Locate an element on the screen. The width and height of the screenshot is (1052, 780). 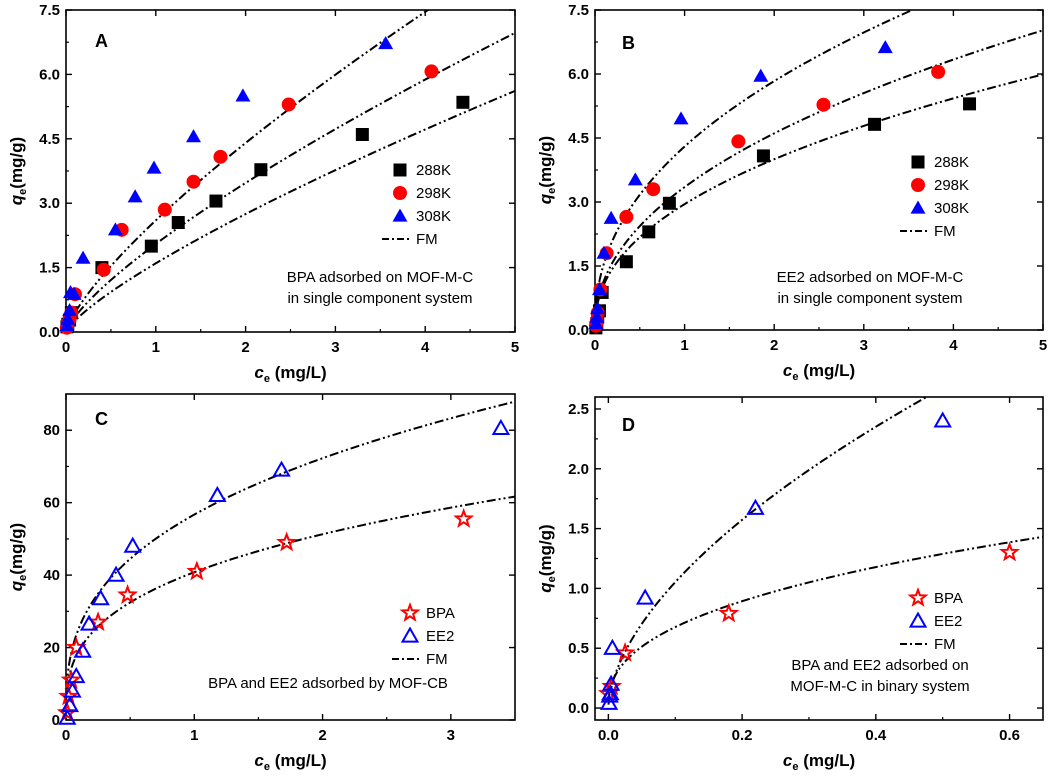
panel-letter: A is located at coordinates (101, 41).